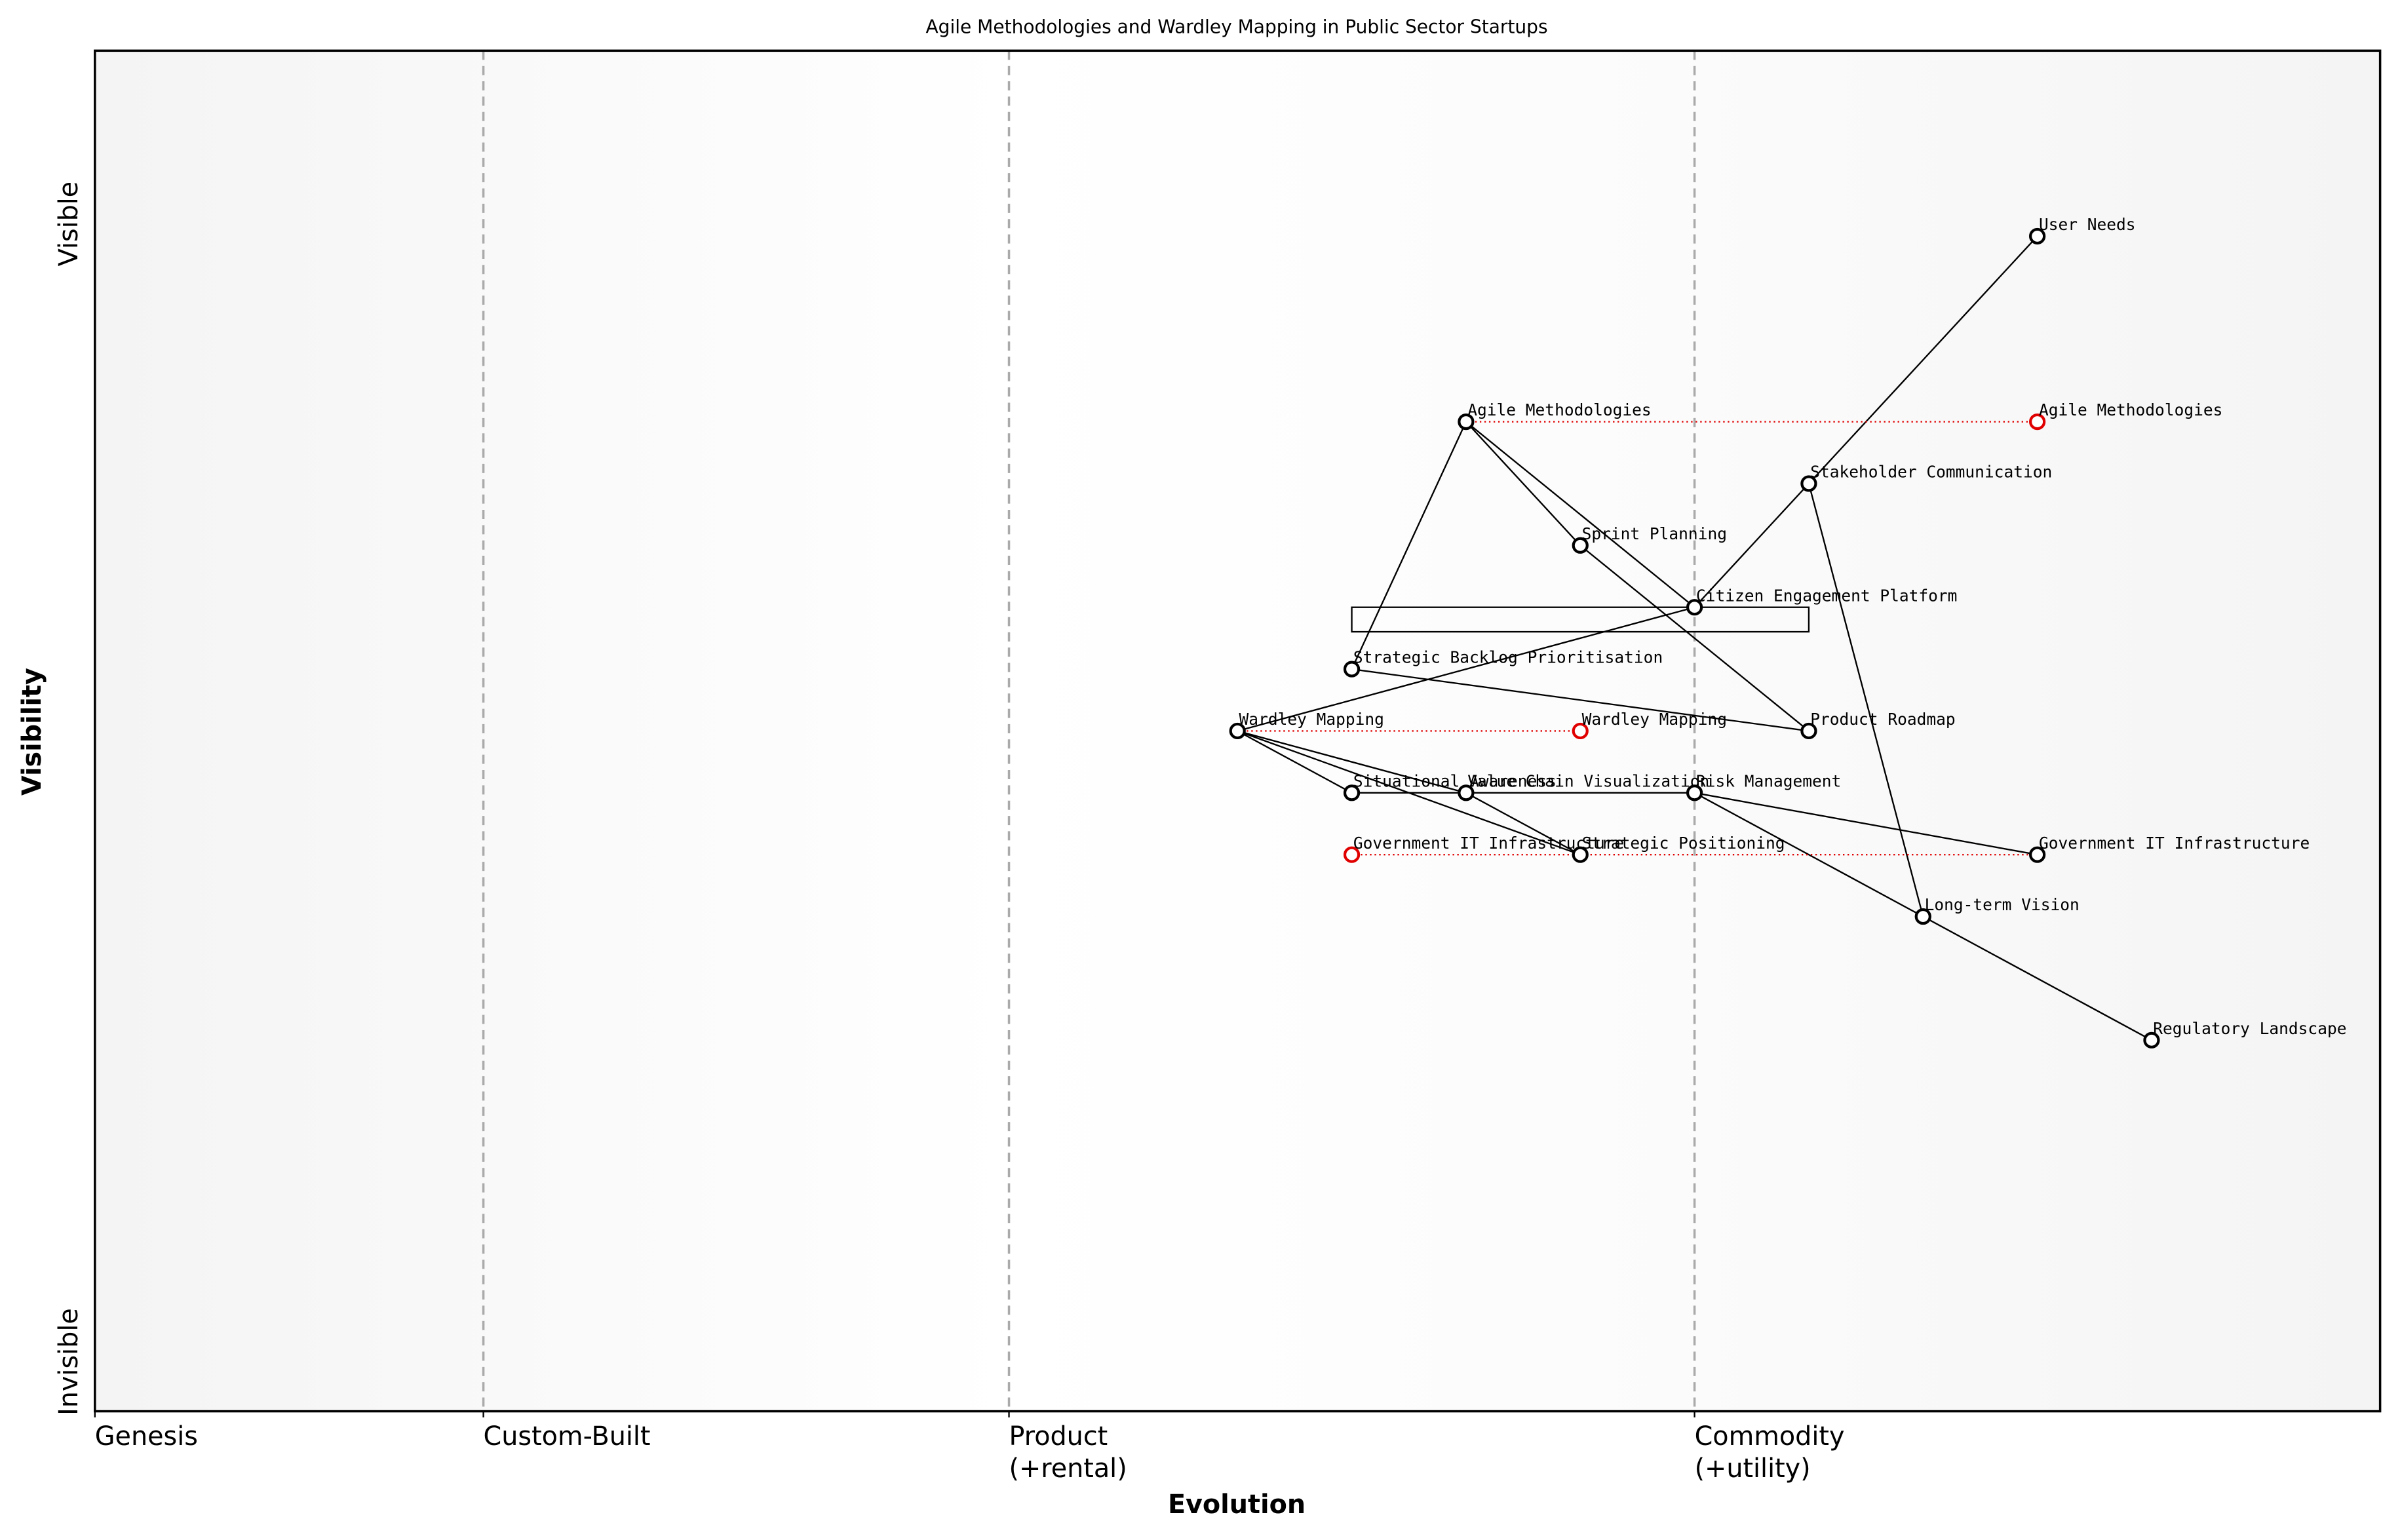 The width and height of the screenshot is (2400, 1540). I want to click on y-axis-label: Visibility, so click(32, 732).